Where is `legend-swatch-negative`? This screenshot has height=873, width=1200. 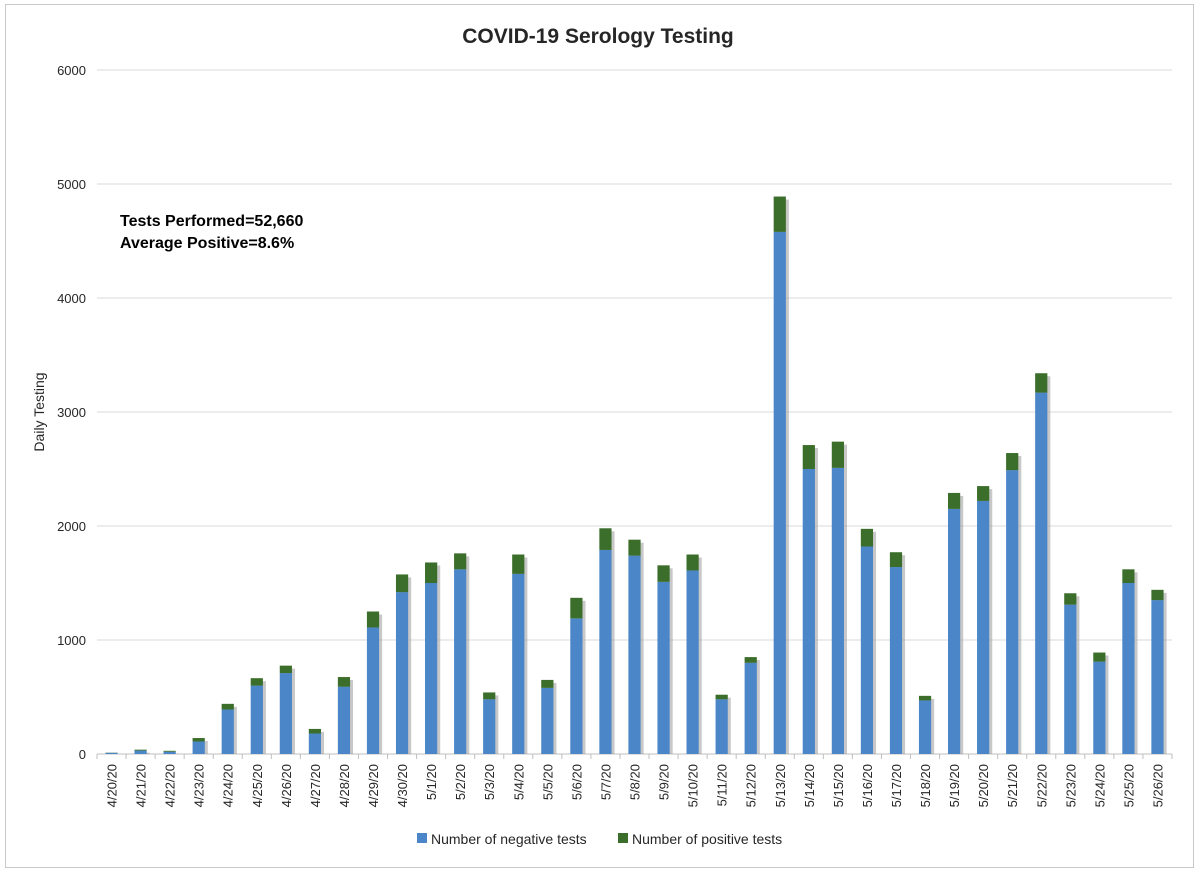
legend-swatch-negative is located at coordinates (422, 838).